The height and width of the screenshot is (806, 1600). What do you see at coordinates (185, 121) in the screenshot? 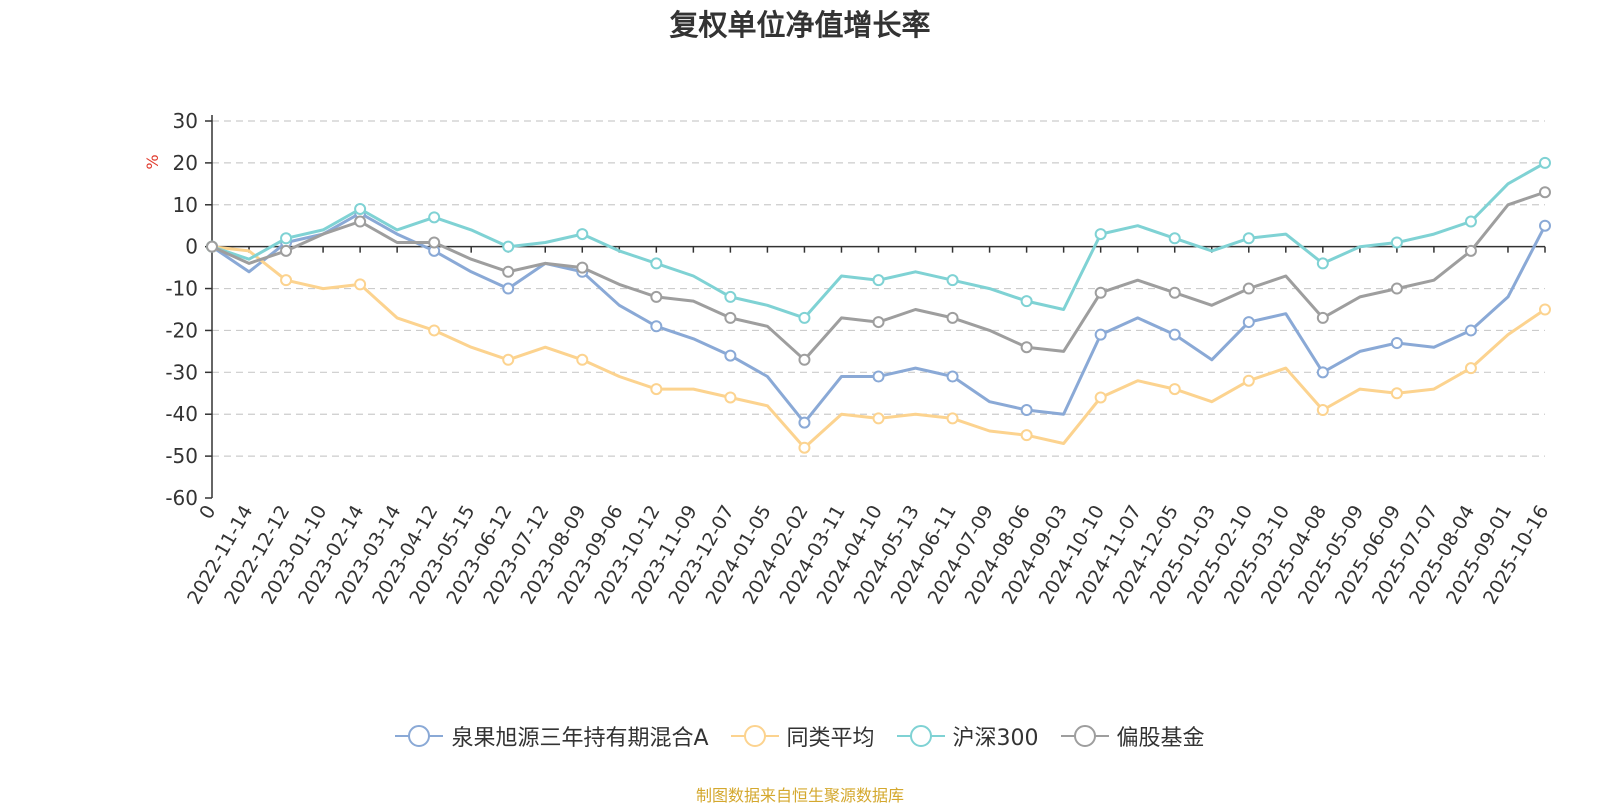
I see `y-tick-label: 30` at bounding box center [185, 121].